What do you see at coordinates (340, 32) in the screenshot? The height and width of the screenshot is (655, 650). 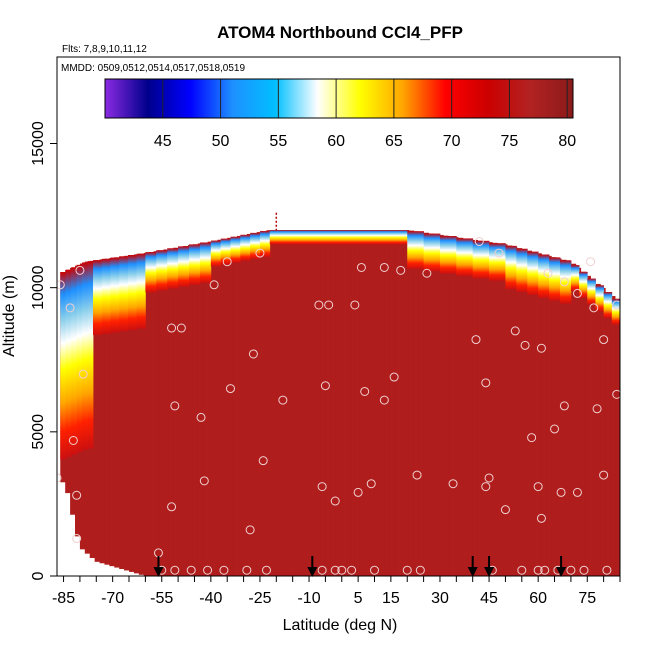 I see `chart-title: ATOM4 Northbound CCl4_PFP` at bounding box center [340, 32].